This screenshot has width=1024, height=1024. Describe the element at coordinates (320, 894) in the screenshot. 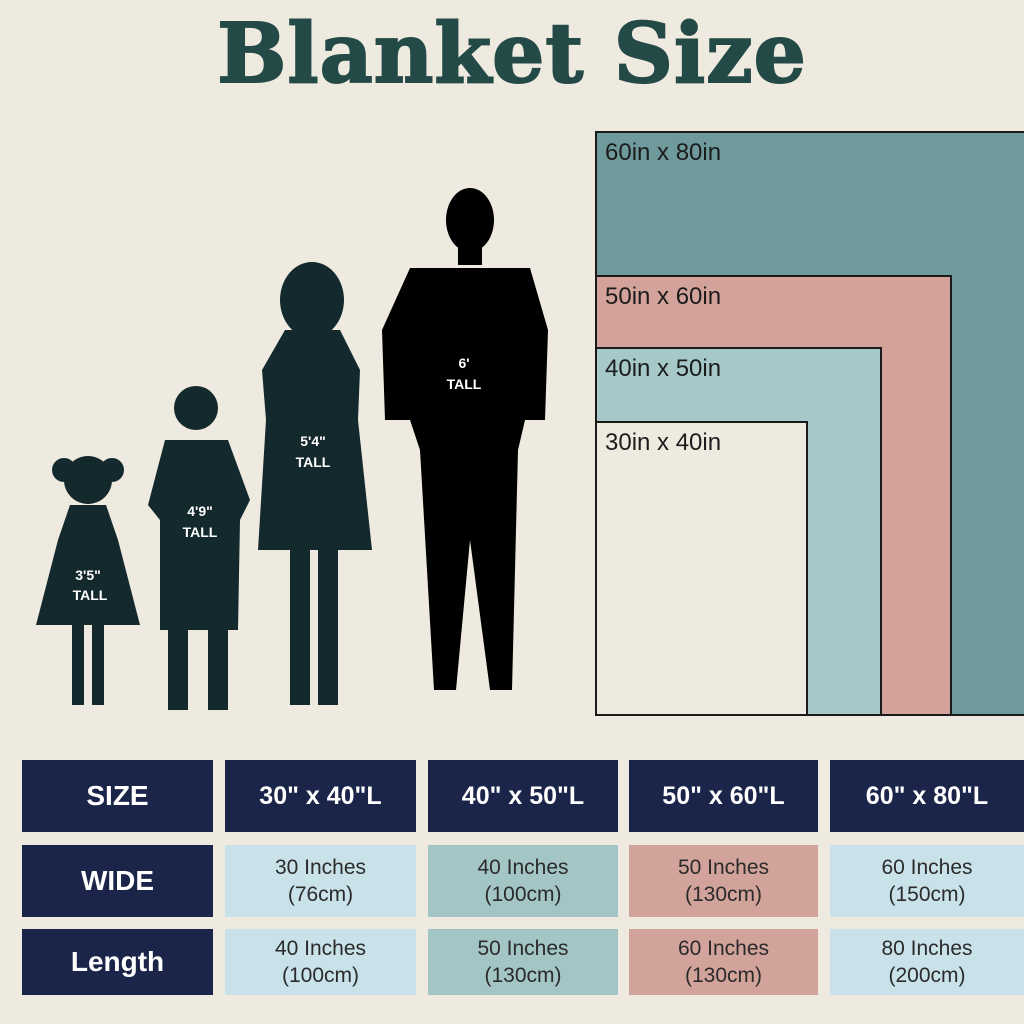

I see `cm: (76cm)` at that location.